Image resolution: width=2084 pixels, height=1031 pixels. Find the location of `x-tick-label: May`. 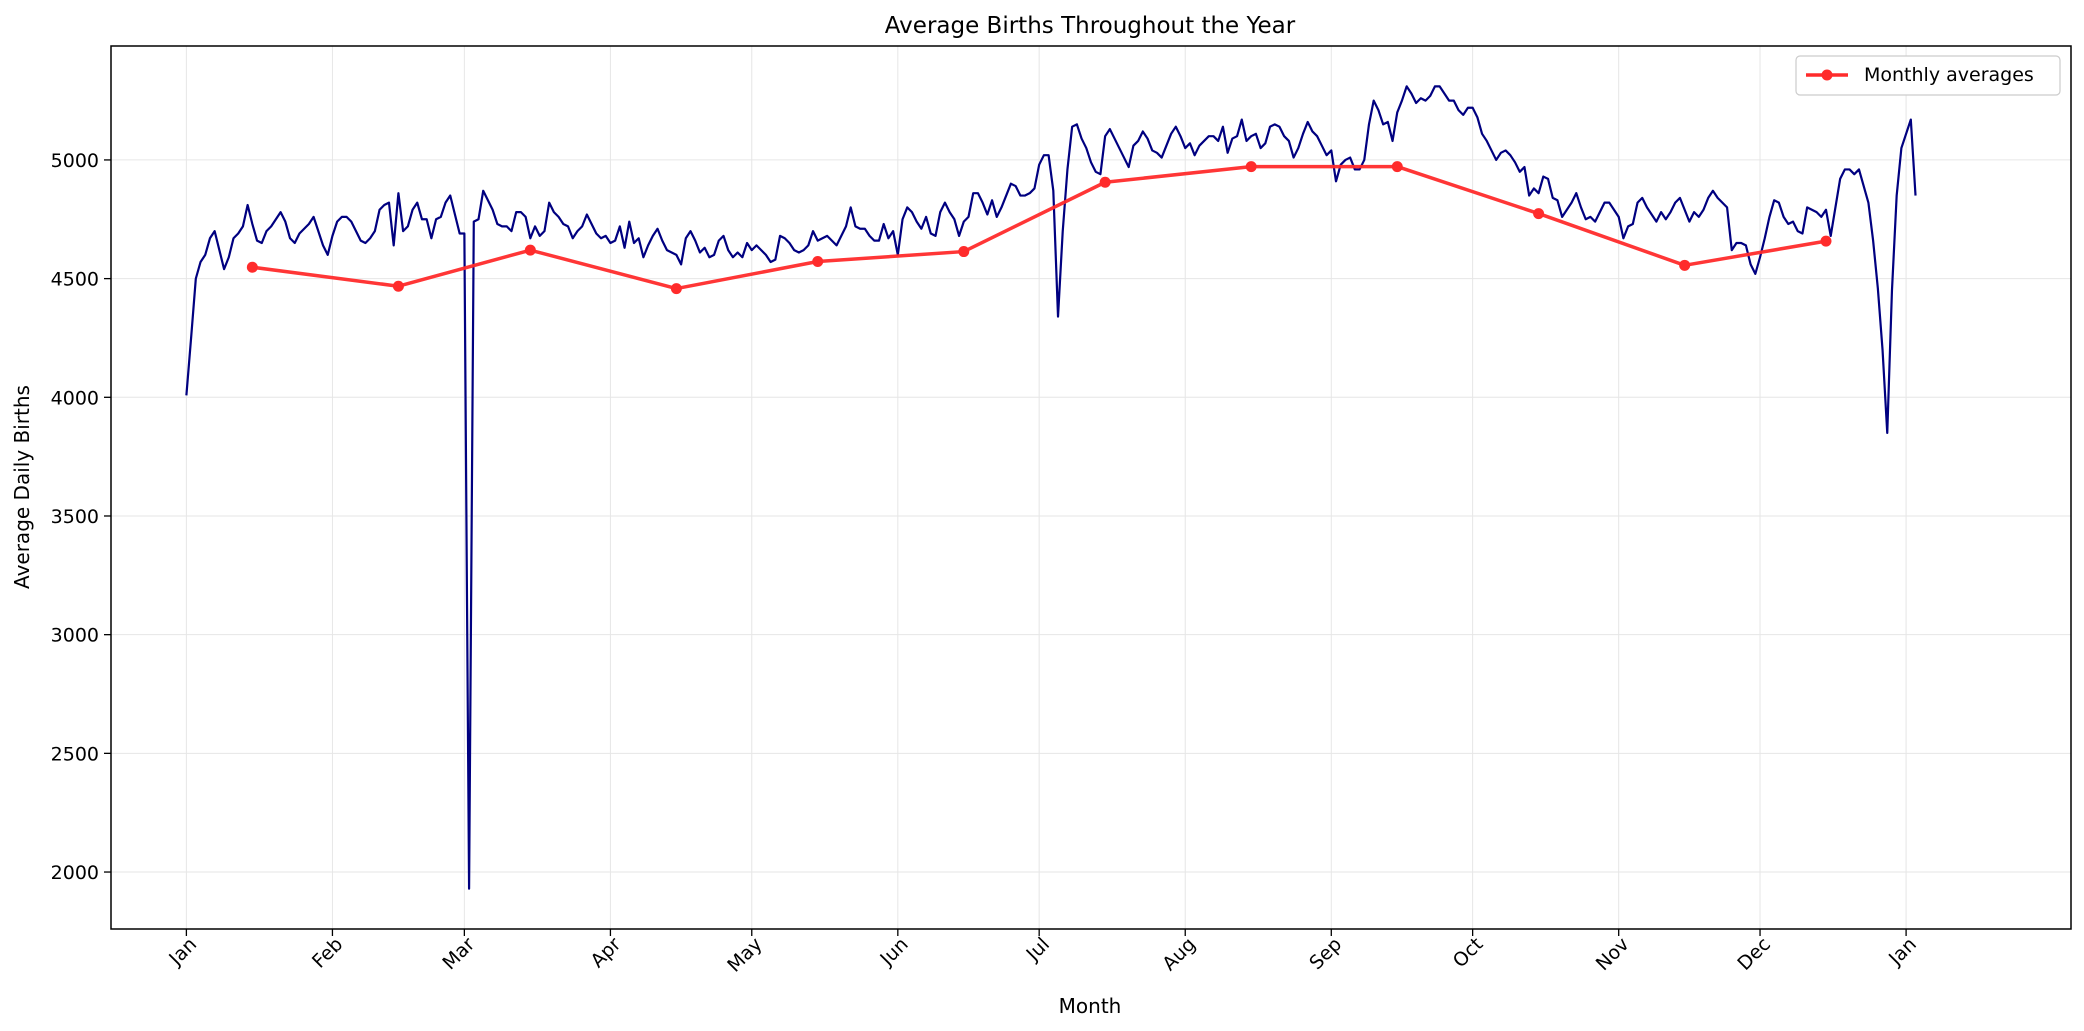

x-tick-label: May is located at coordinates (744, 954).